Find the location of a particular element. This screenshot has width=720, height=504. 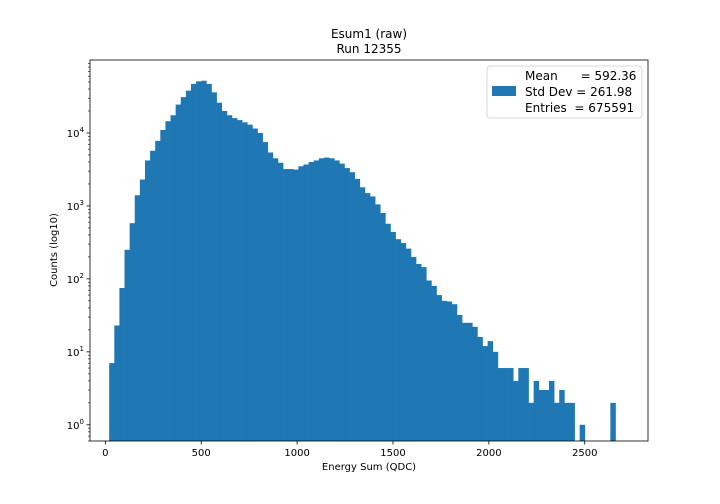

y-axis-ticks: 10⁰ 10¹ 10² 10³ 10⁴ is located at coordinates (78, 252).